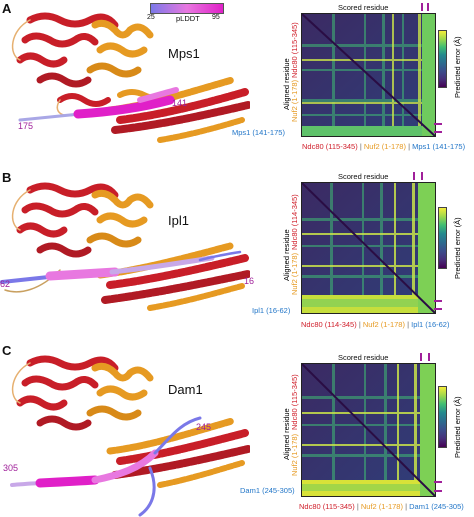 The height and width of the screenshot is (517, 474). What do you see at coordinates (258, 132) in the screenshot?
I see `y-label-peptide: Mps1 (141-175)` at bounding box center [258, 132].